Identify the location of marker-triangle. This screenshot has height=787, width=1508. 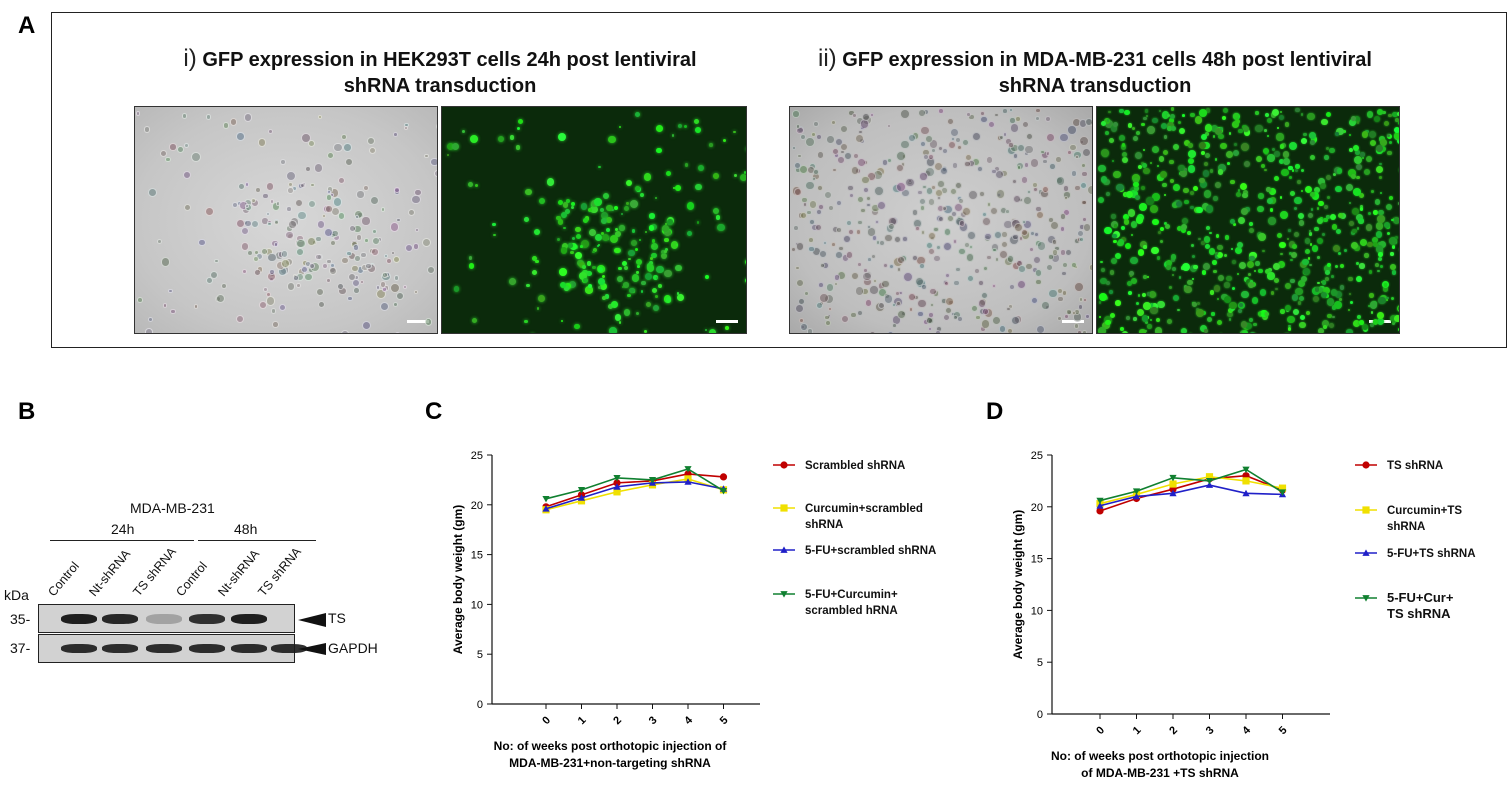
(784, 549).